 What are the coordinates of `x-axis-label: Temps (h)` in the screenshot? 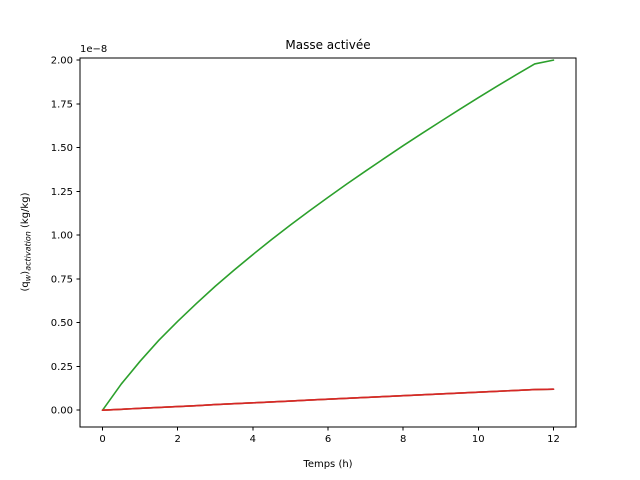 It's located at (327, 464).